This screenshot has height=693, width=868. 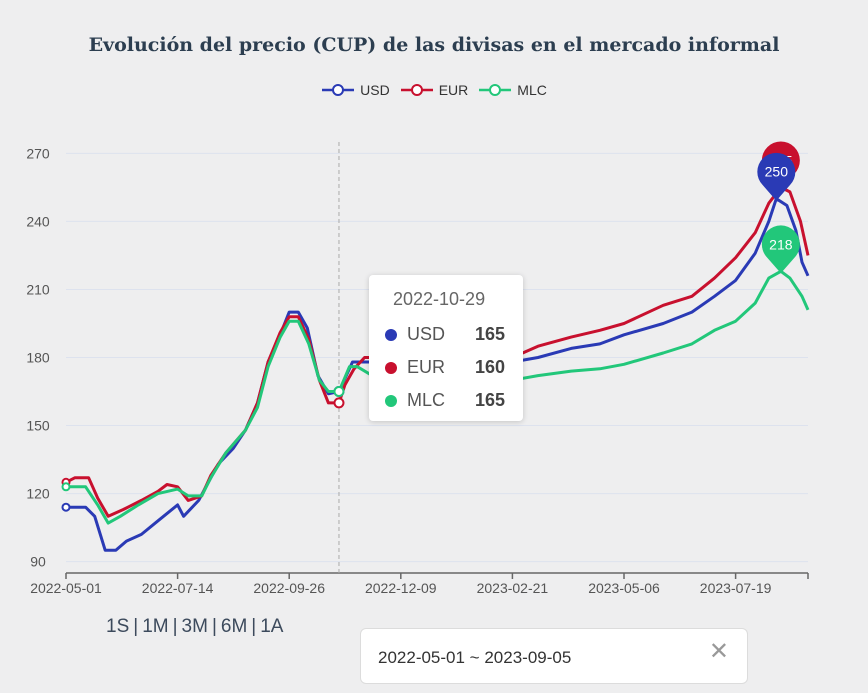 What do you see at coordinates (453, 90) in the screenshot?
I see `legend-eur-label: EUR` at bounding box center [453, 90].